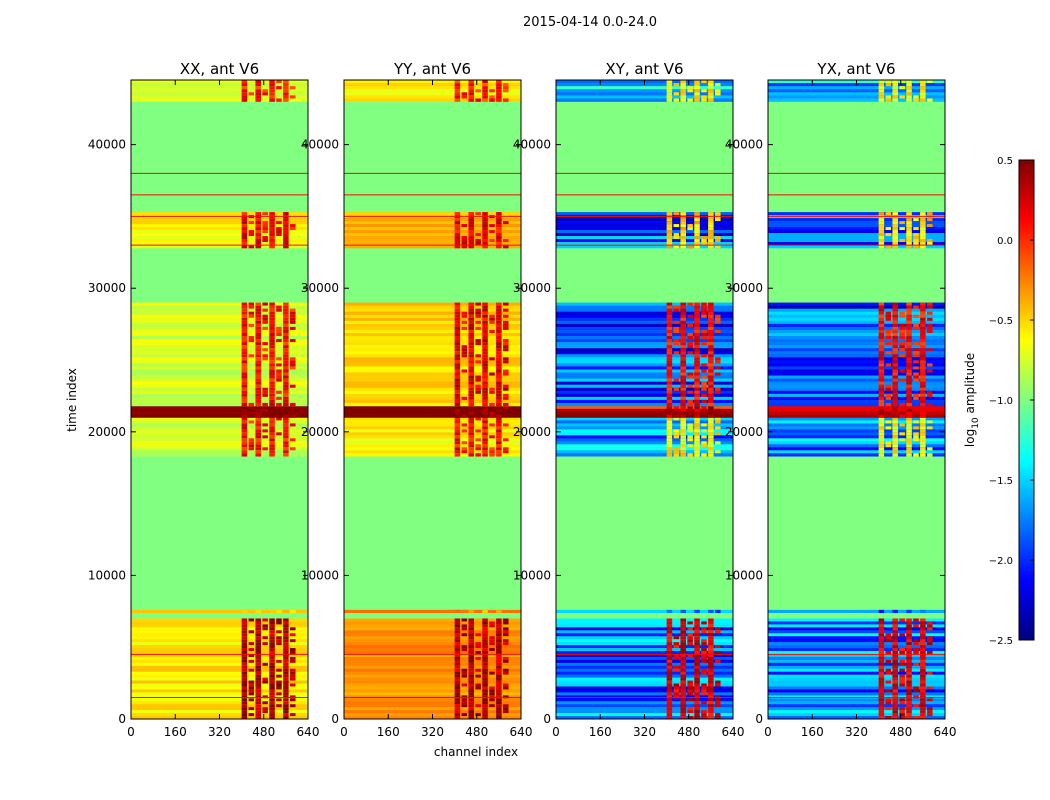 Image resolution: width=1050 pixels, height=800 pixels. I want to click on y-tick-label: 10000, so click(532, 575).